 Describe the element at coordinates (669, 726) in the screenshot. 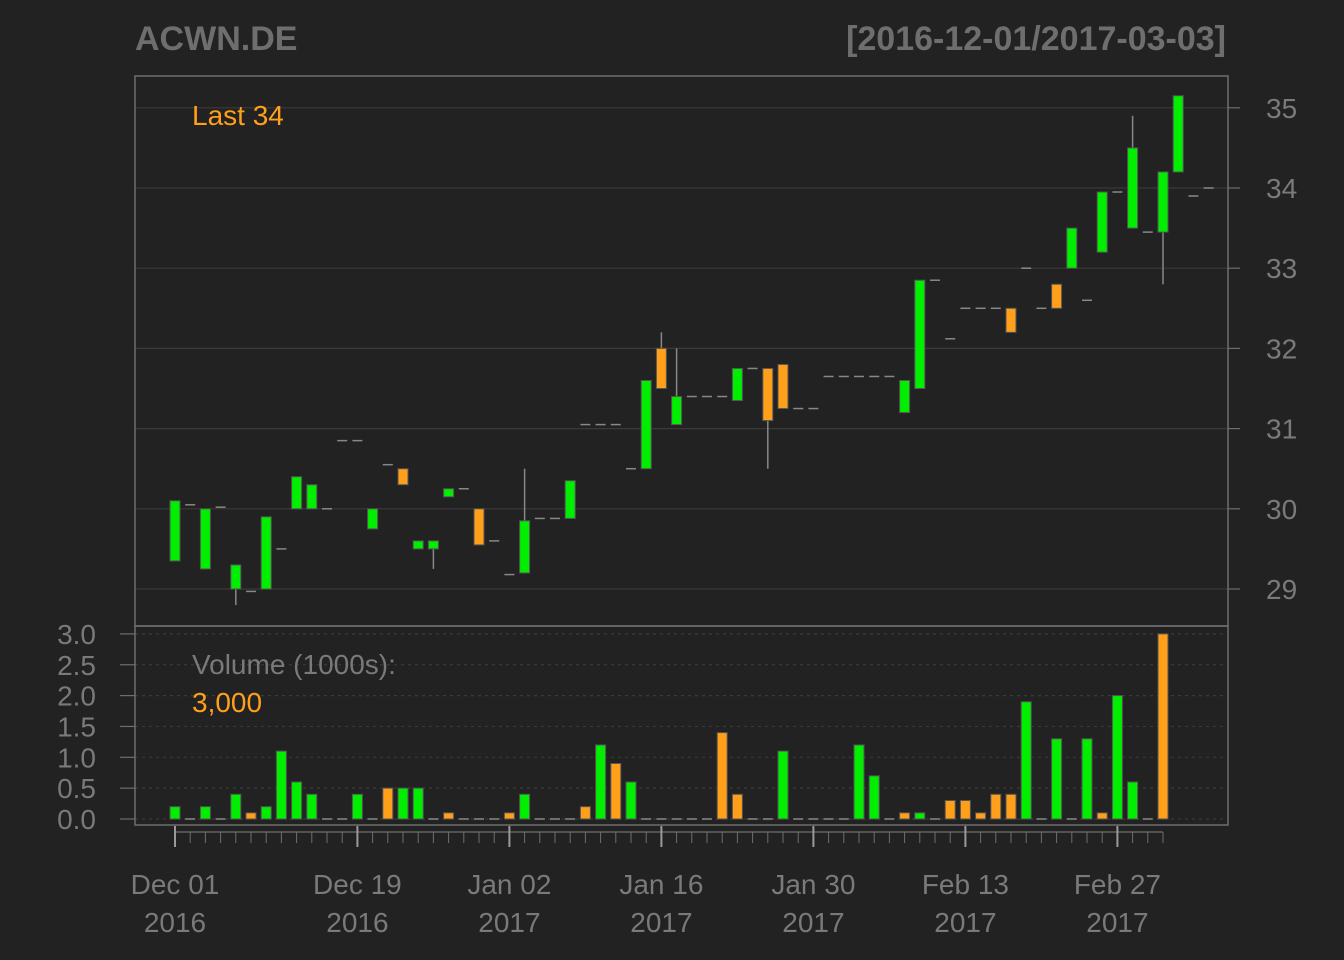

I see `volume-bar-series` at that location.